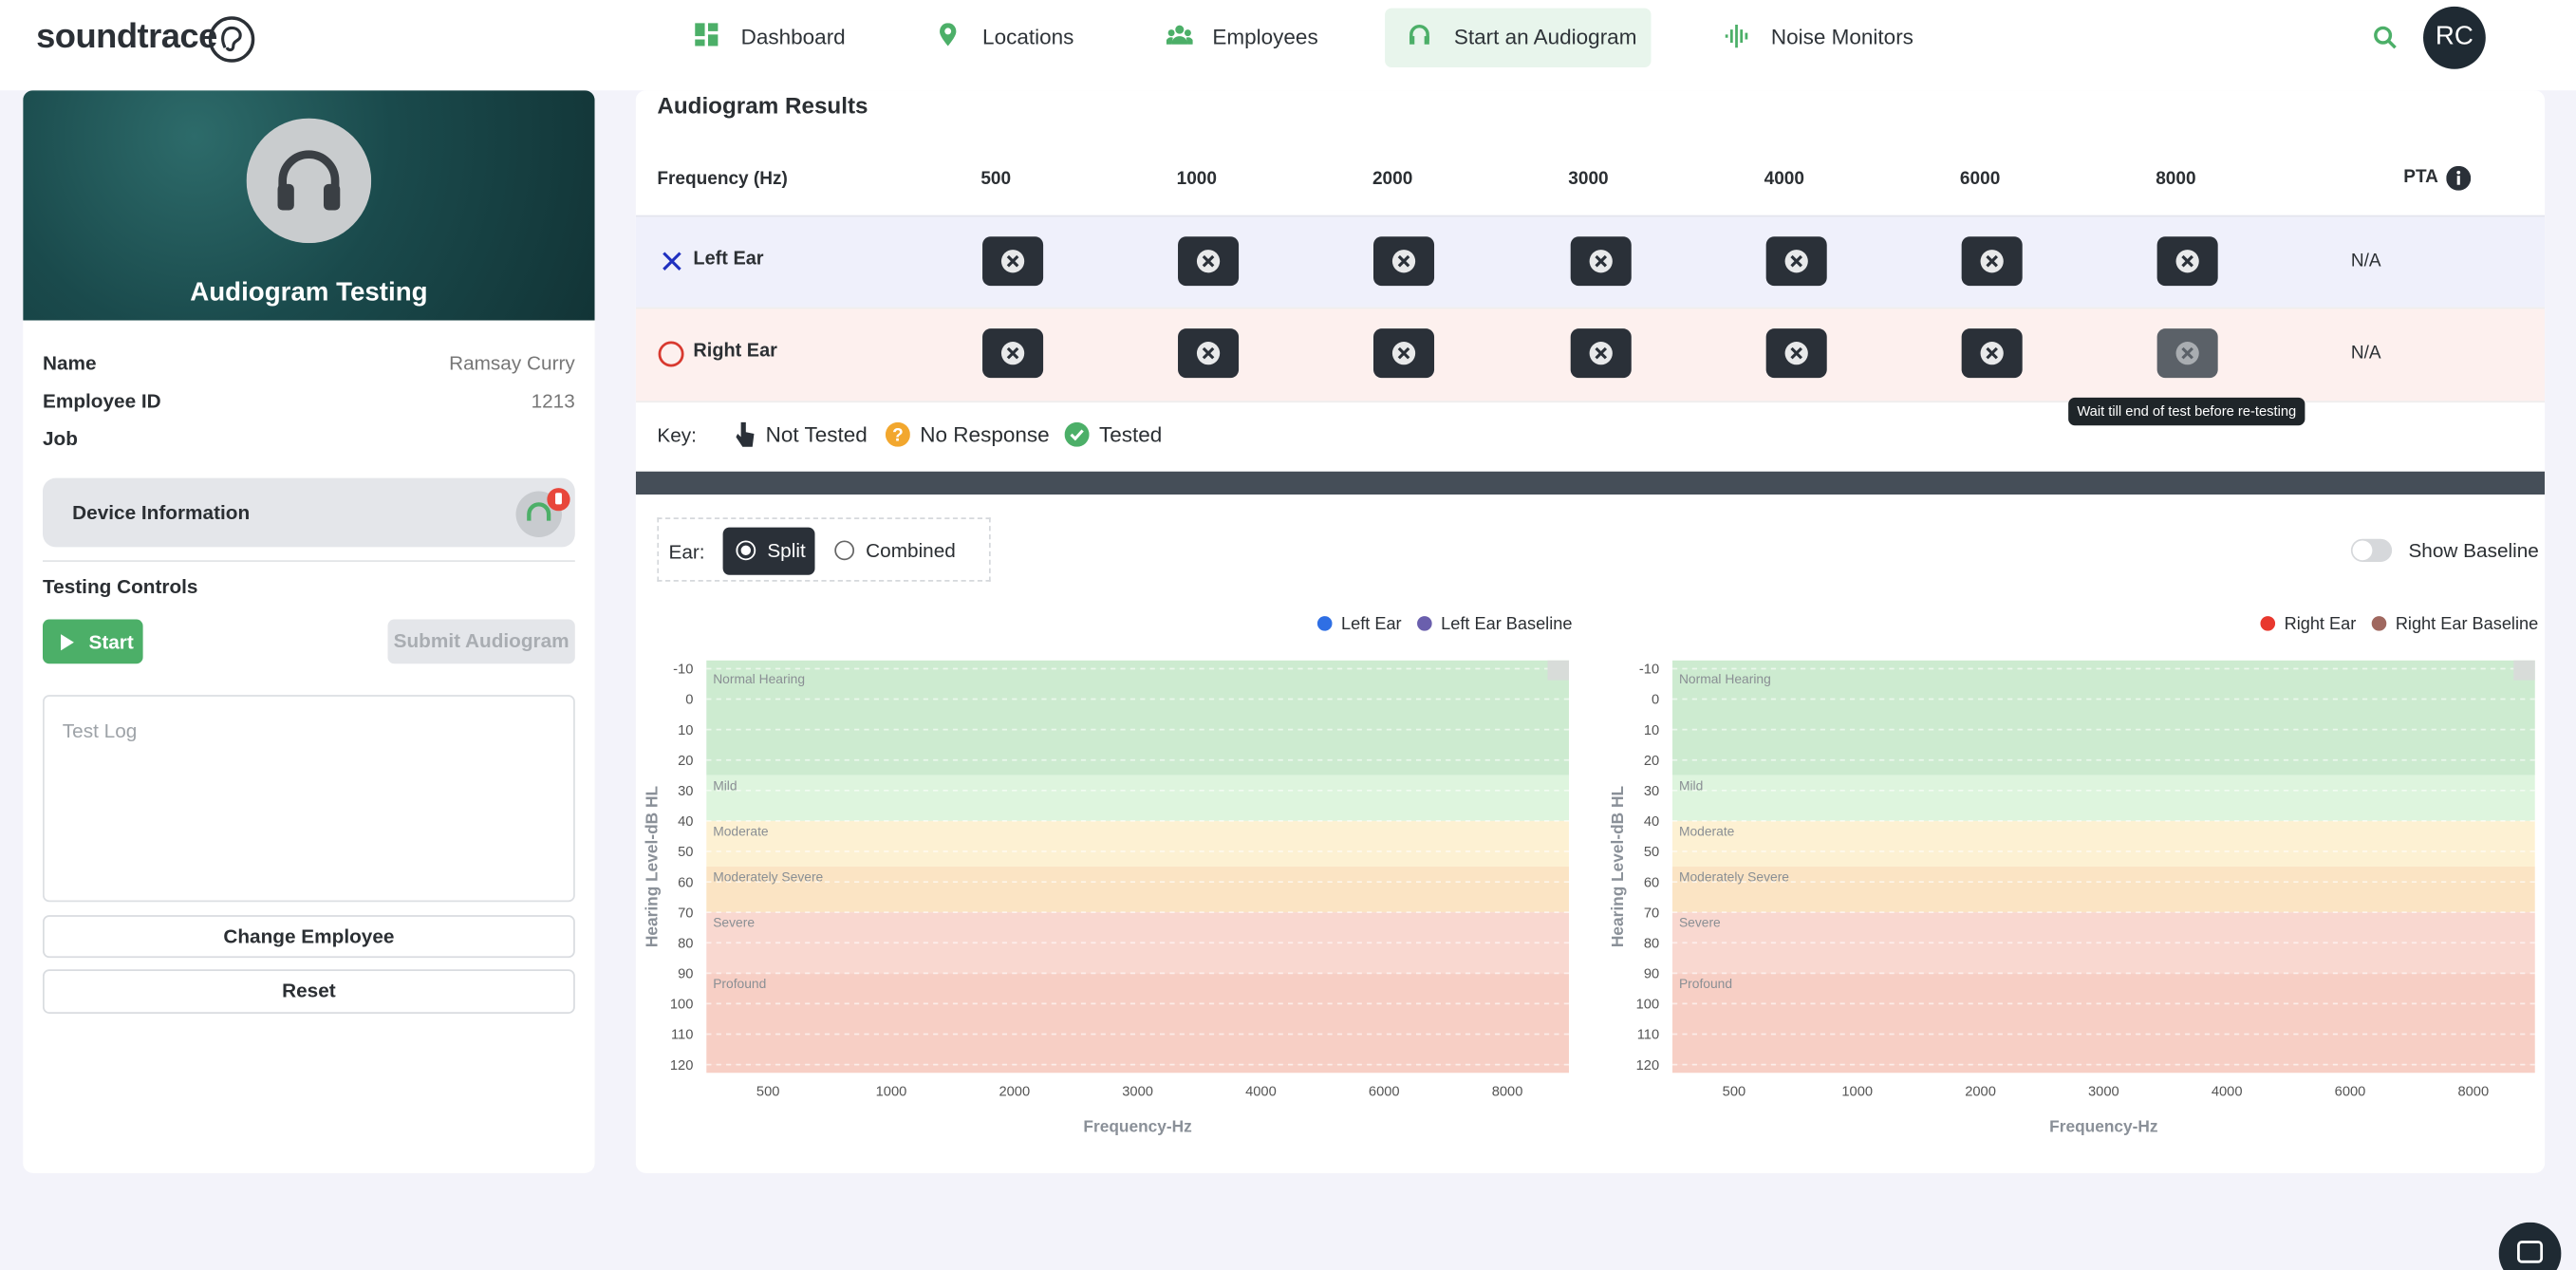  Describe the element at coordinates (889, 551) in the screenshot. I see `ear-option: Combined` at that location.